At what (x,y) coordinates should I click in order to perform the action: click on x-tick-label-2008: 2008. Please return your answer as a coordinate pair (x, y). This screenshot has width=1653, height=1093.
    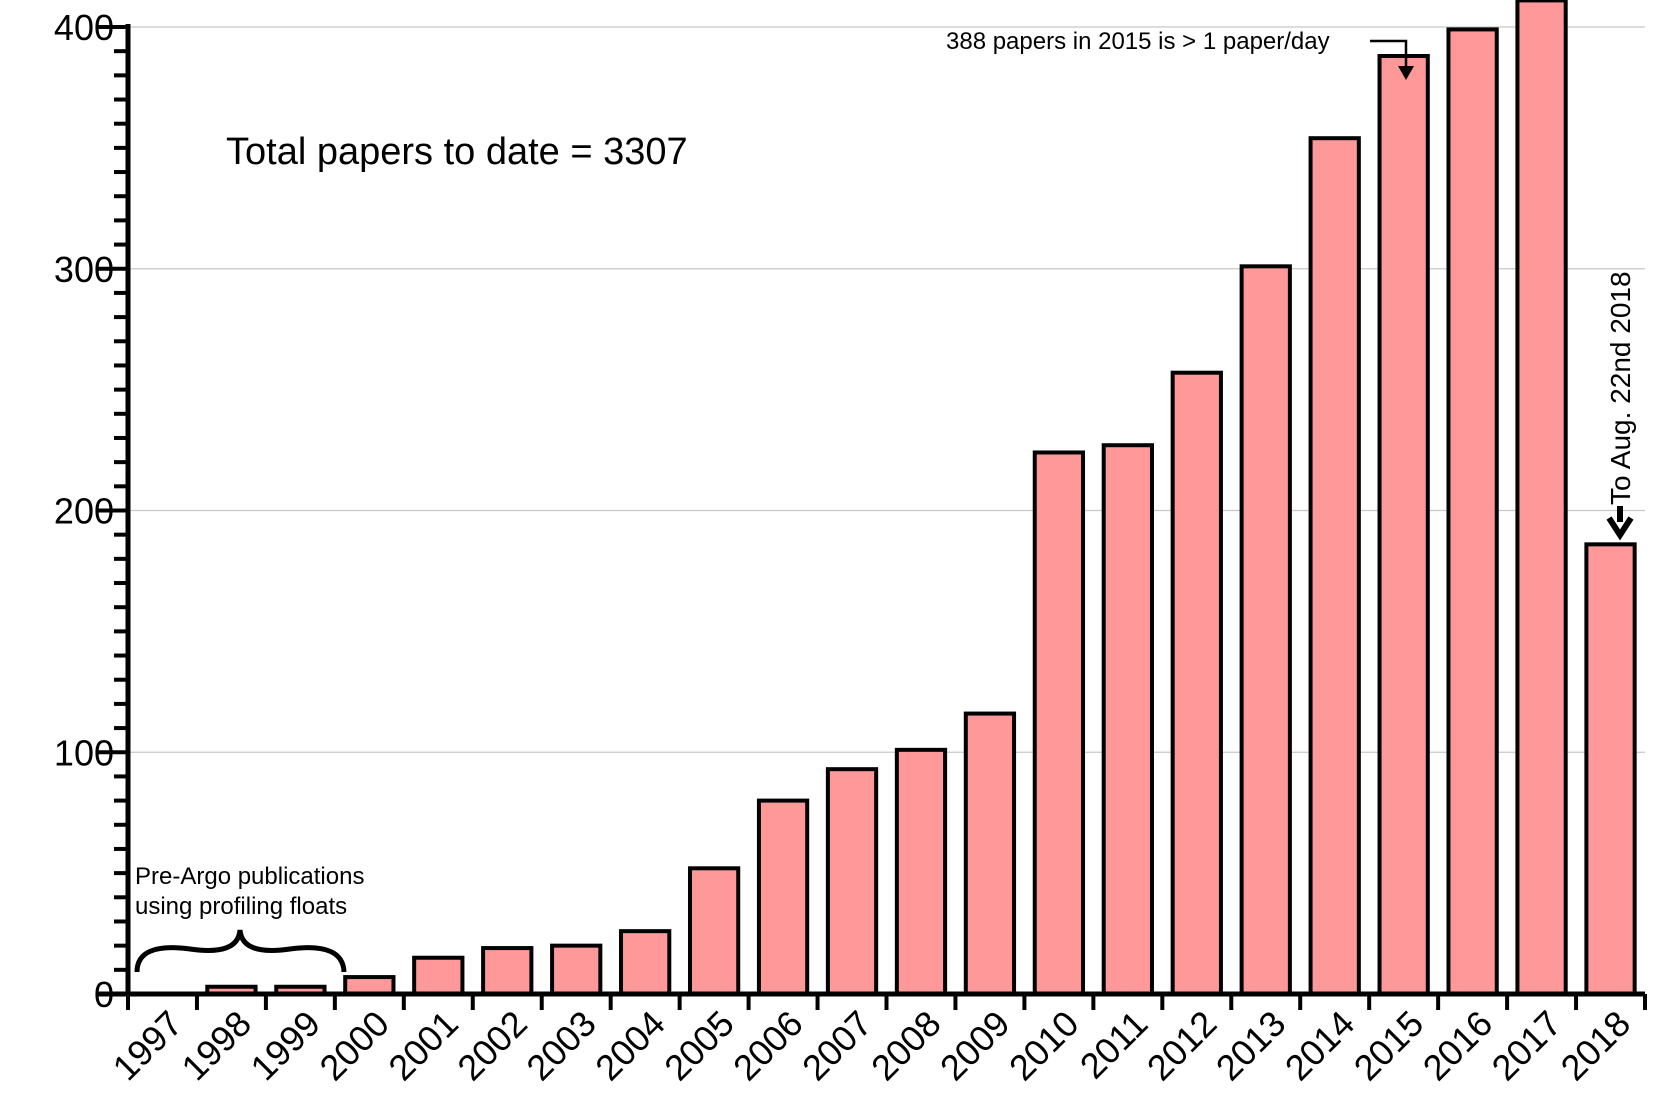
    Looking at the image, I should click on (906, 1046).